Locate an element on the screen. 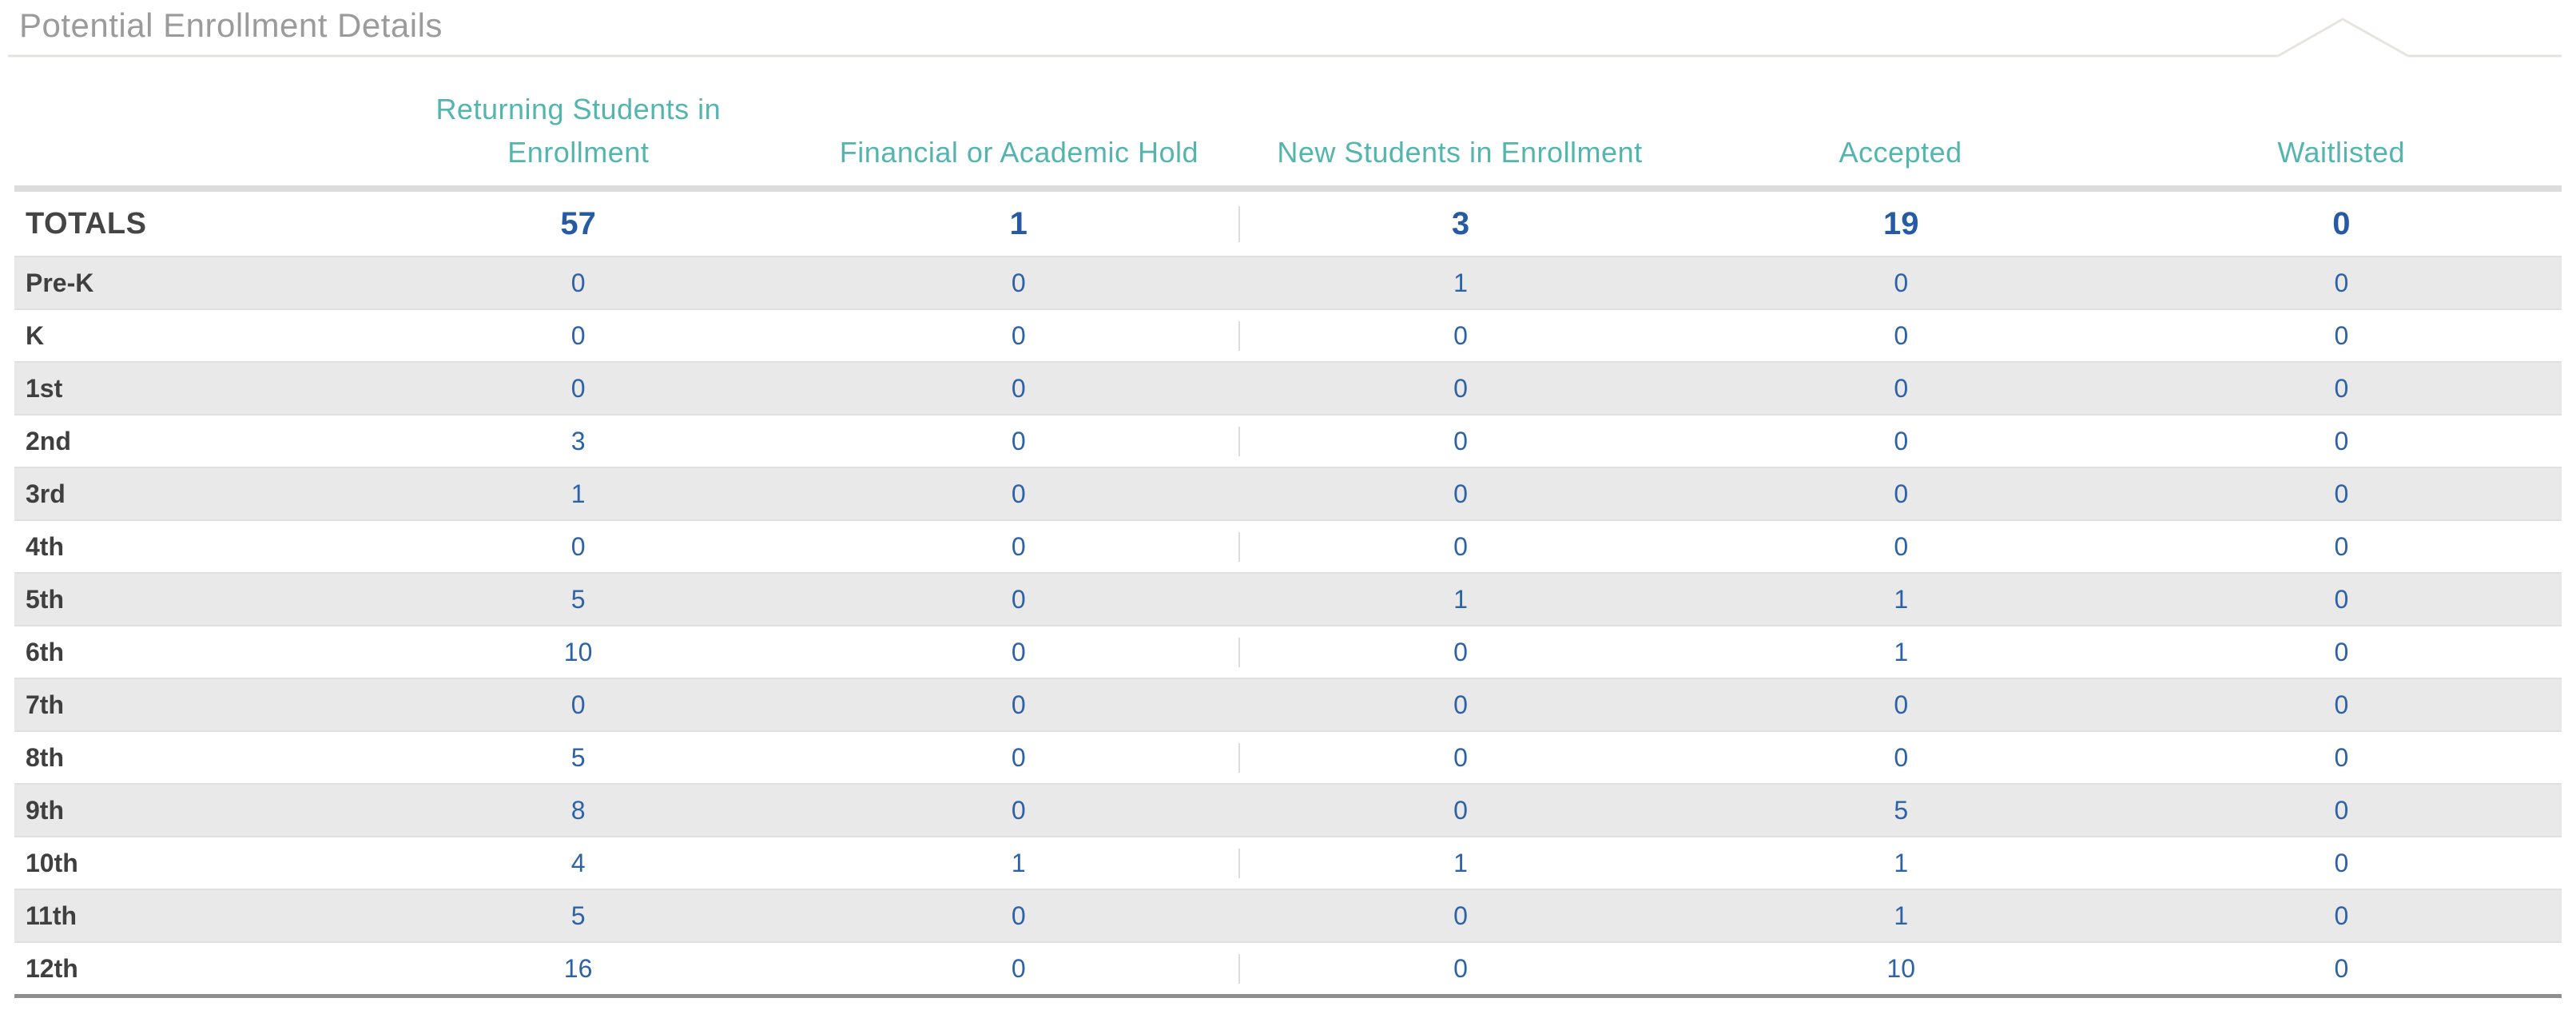 This screenshot has height=1018, width=2576. totals-value: 19 is located at coordinates (1900, 223).